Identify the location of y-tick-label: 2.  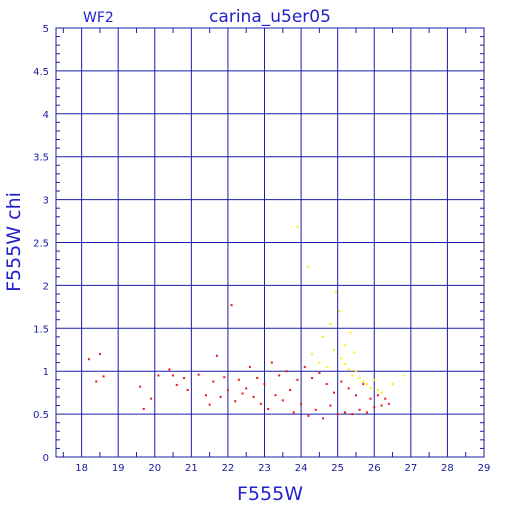
(46, 286).